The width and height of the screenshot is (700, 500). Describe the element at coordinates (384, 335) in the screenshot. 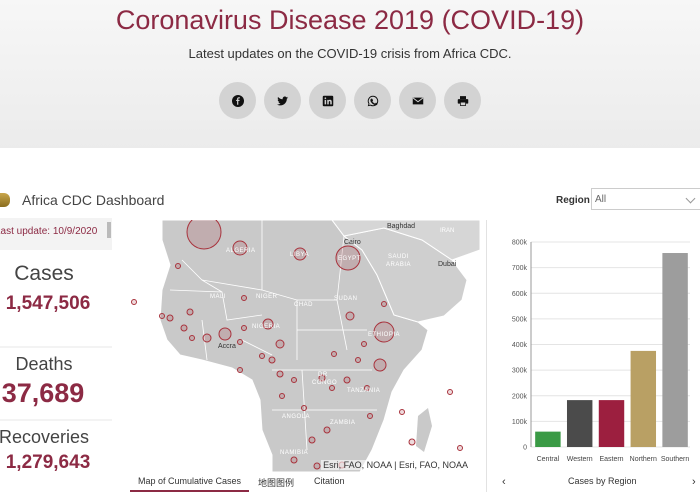

I see `map-label-ethiopia: ETHIOPIA` at that location.